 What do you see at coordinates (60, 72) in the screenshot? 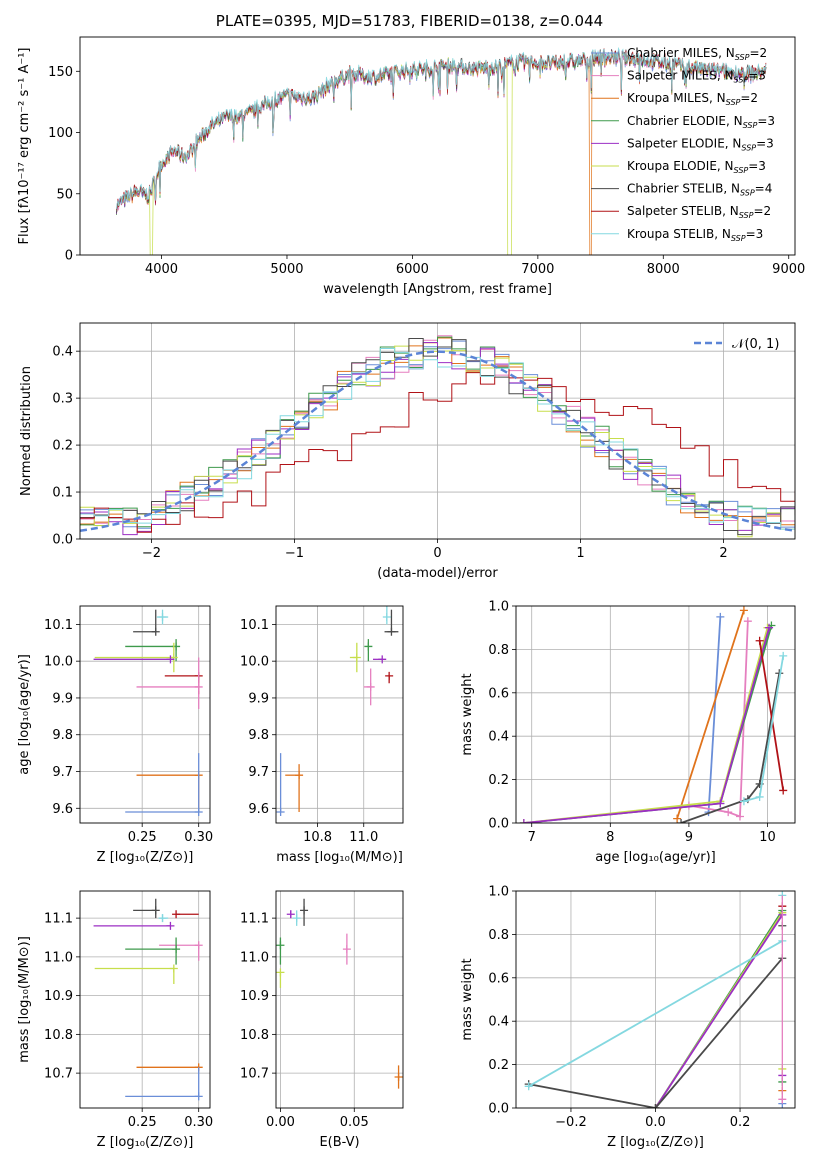
I see `y-tick-label: 150` at bounding box center [60, 72].